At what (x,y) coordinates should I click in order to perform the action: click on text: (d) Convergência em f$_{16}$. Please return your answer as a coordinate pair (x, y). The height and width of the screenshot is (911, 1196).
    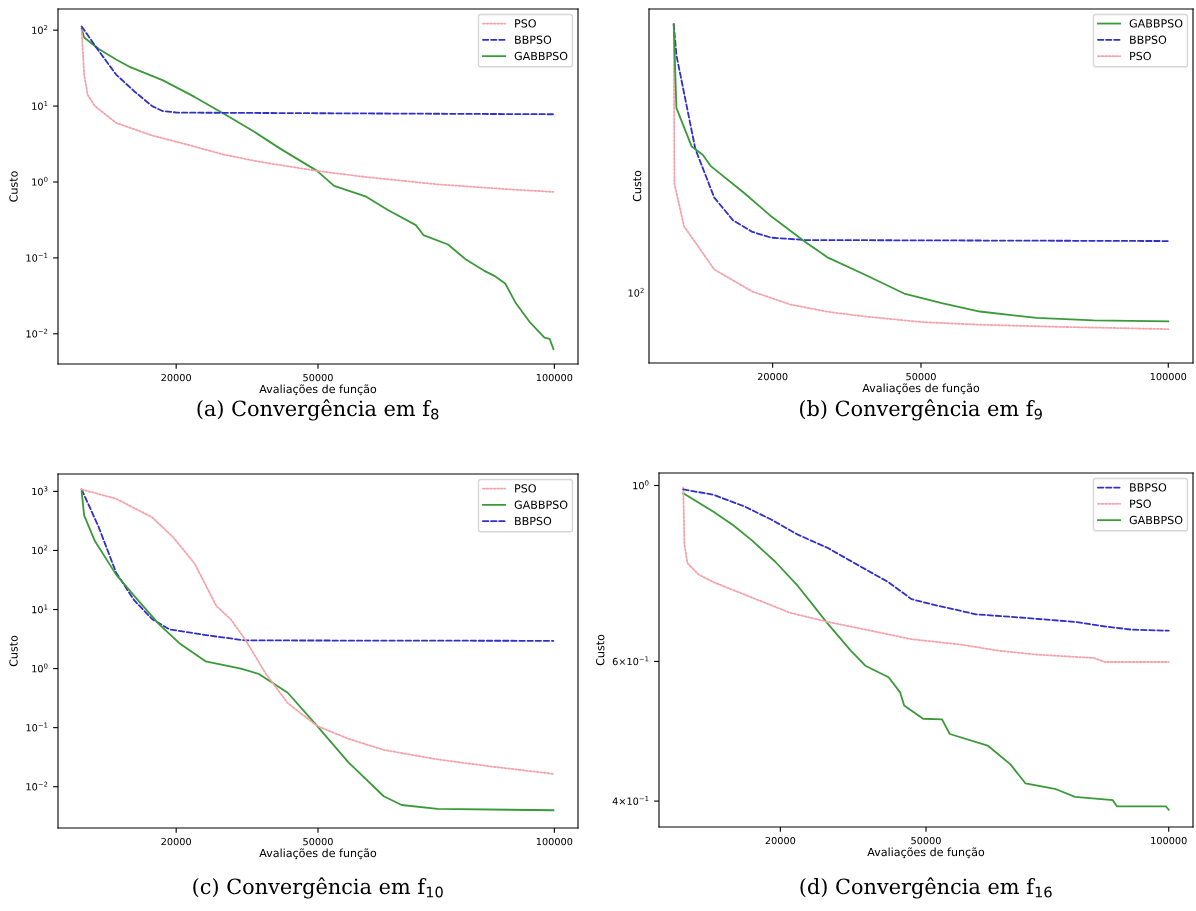
    Looking at the image, I should click on (926, 888).